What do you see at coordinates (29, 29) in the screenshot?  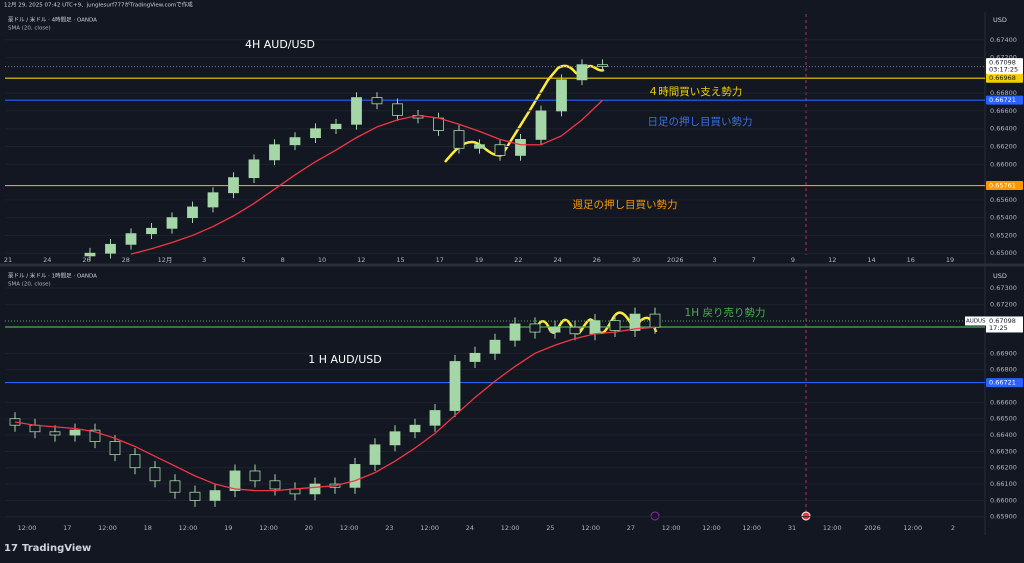 I see `indicator-legend: SMA (20, close)` at bounding box center [29, 29].